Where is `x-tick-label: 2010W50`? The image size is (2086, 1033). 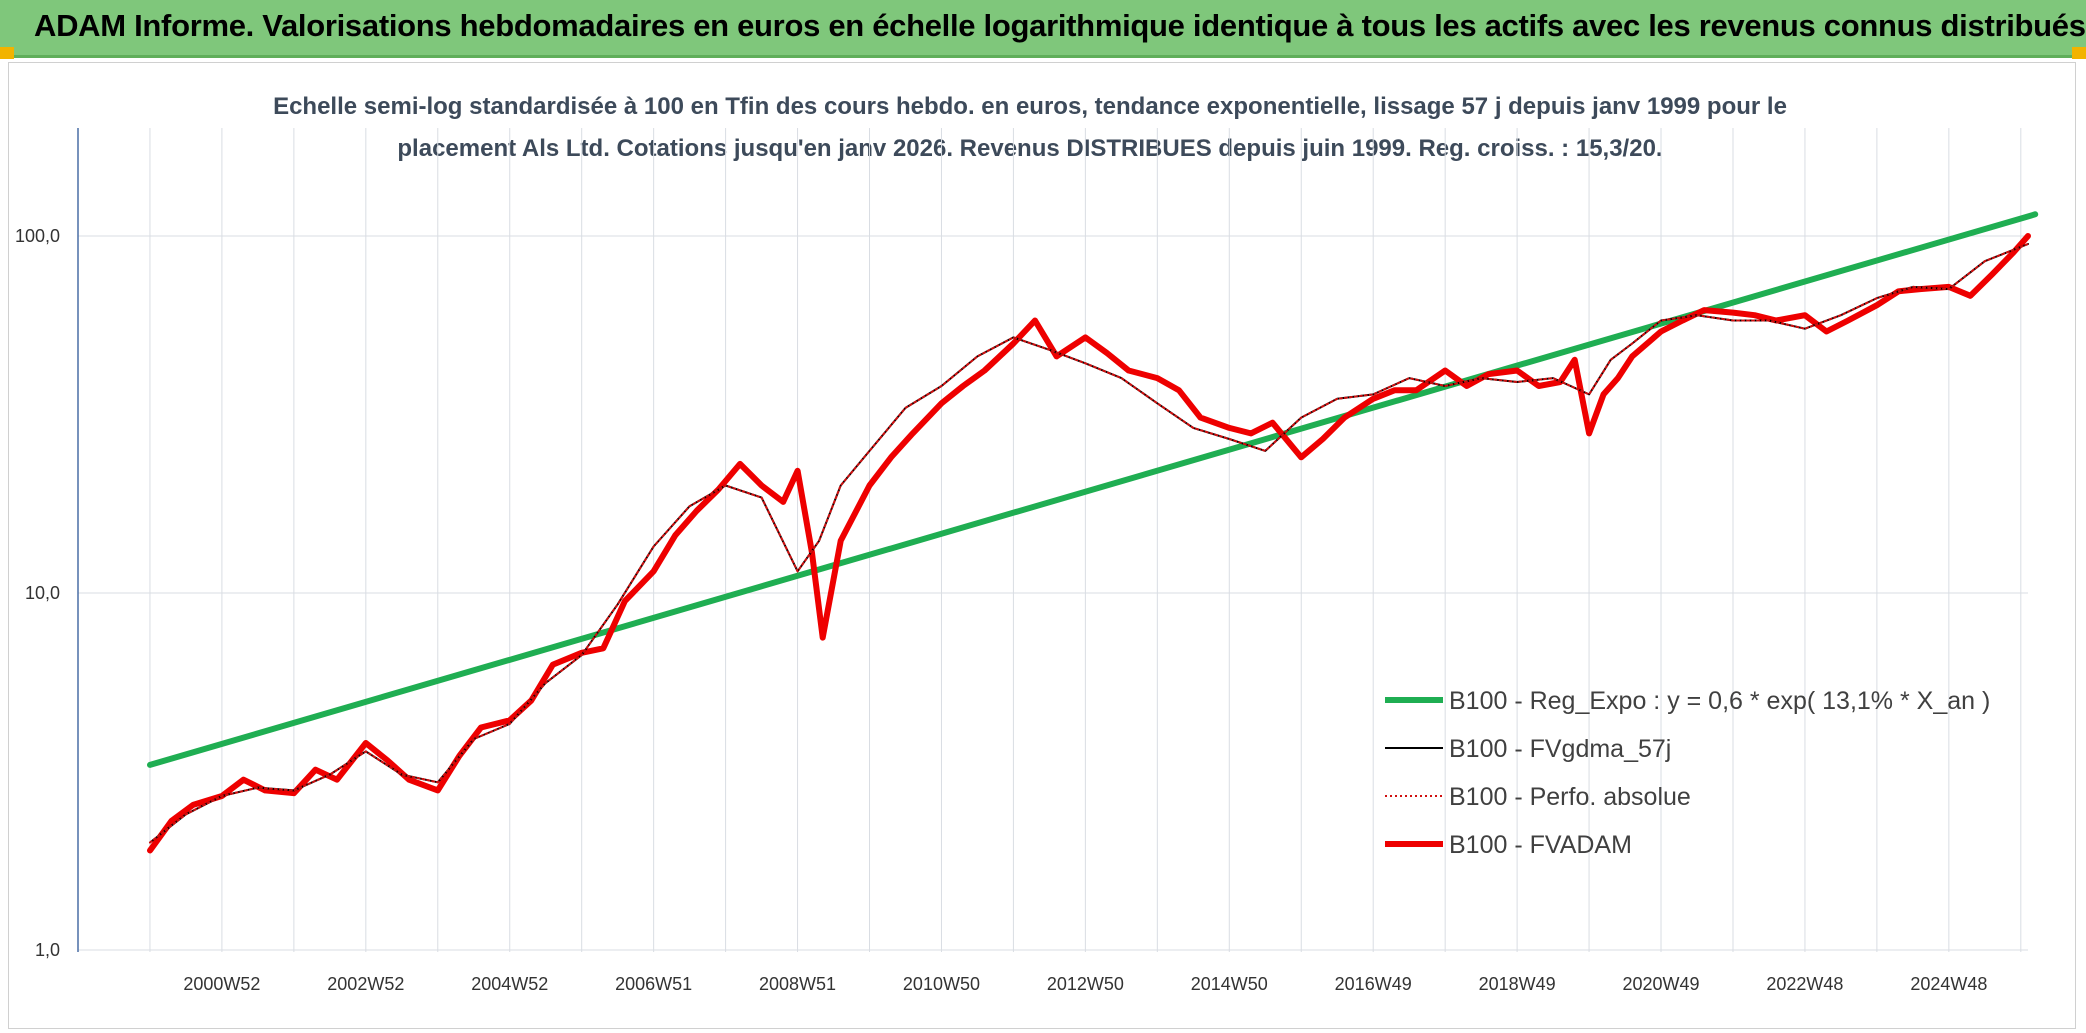 x-tick-label: 2010W50 is located at coordinates (941, 984).